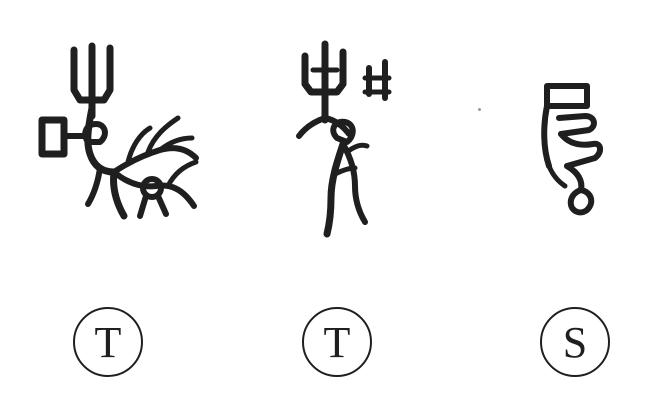 Image resolution: width=671 pixels, height=404 pixels. Describe the element at coordinates (479, 109) in the screenshot. I see `paper-speck` at that location.